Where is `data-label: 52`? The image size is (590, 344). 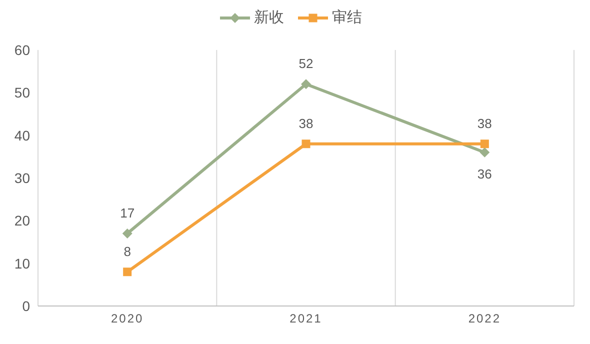
data-label: 52 is located at coordinates (306, 64).